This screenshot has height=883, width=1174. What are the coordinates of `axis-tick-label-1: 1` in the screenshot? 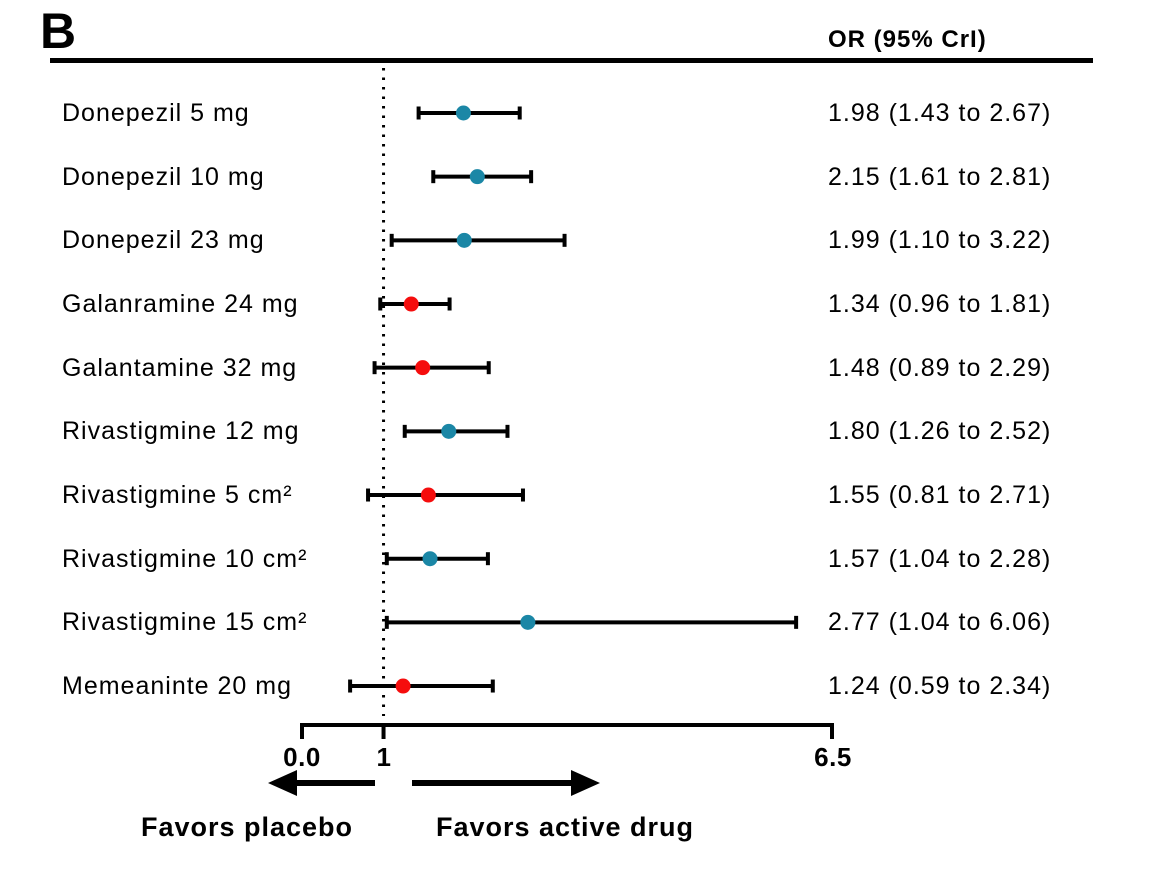 It's located at (384, 757).